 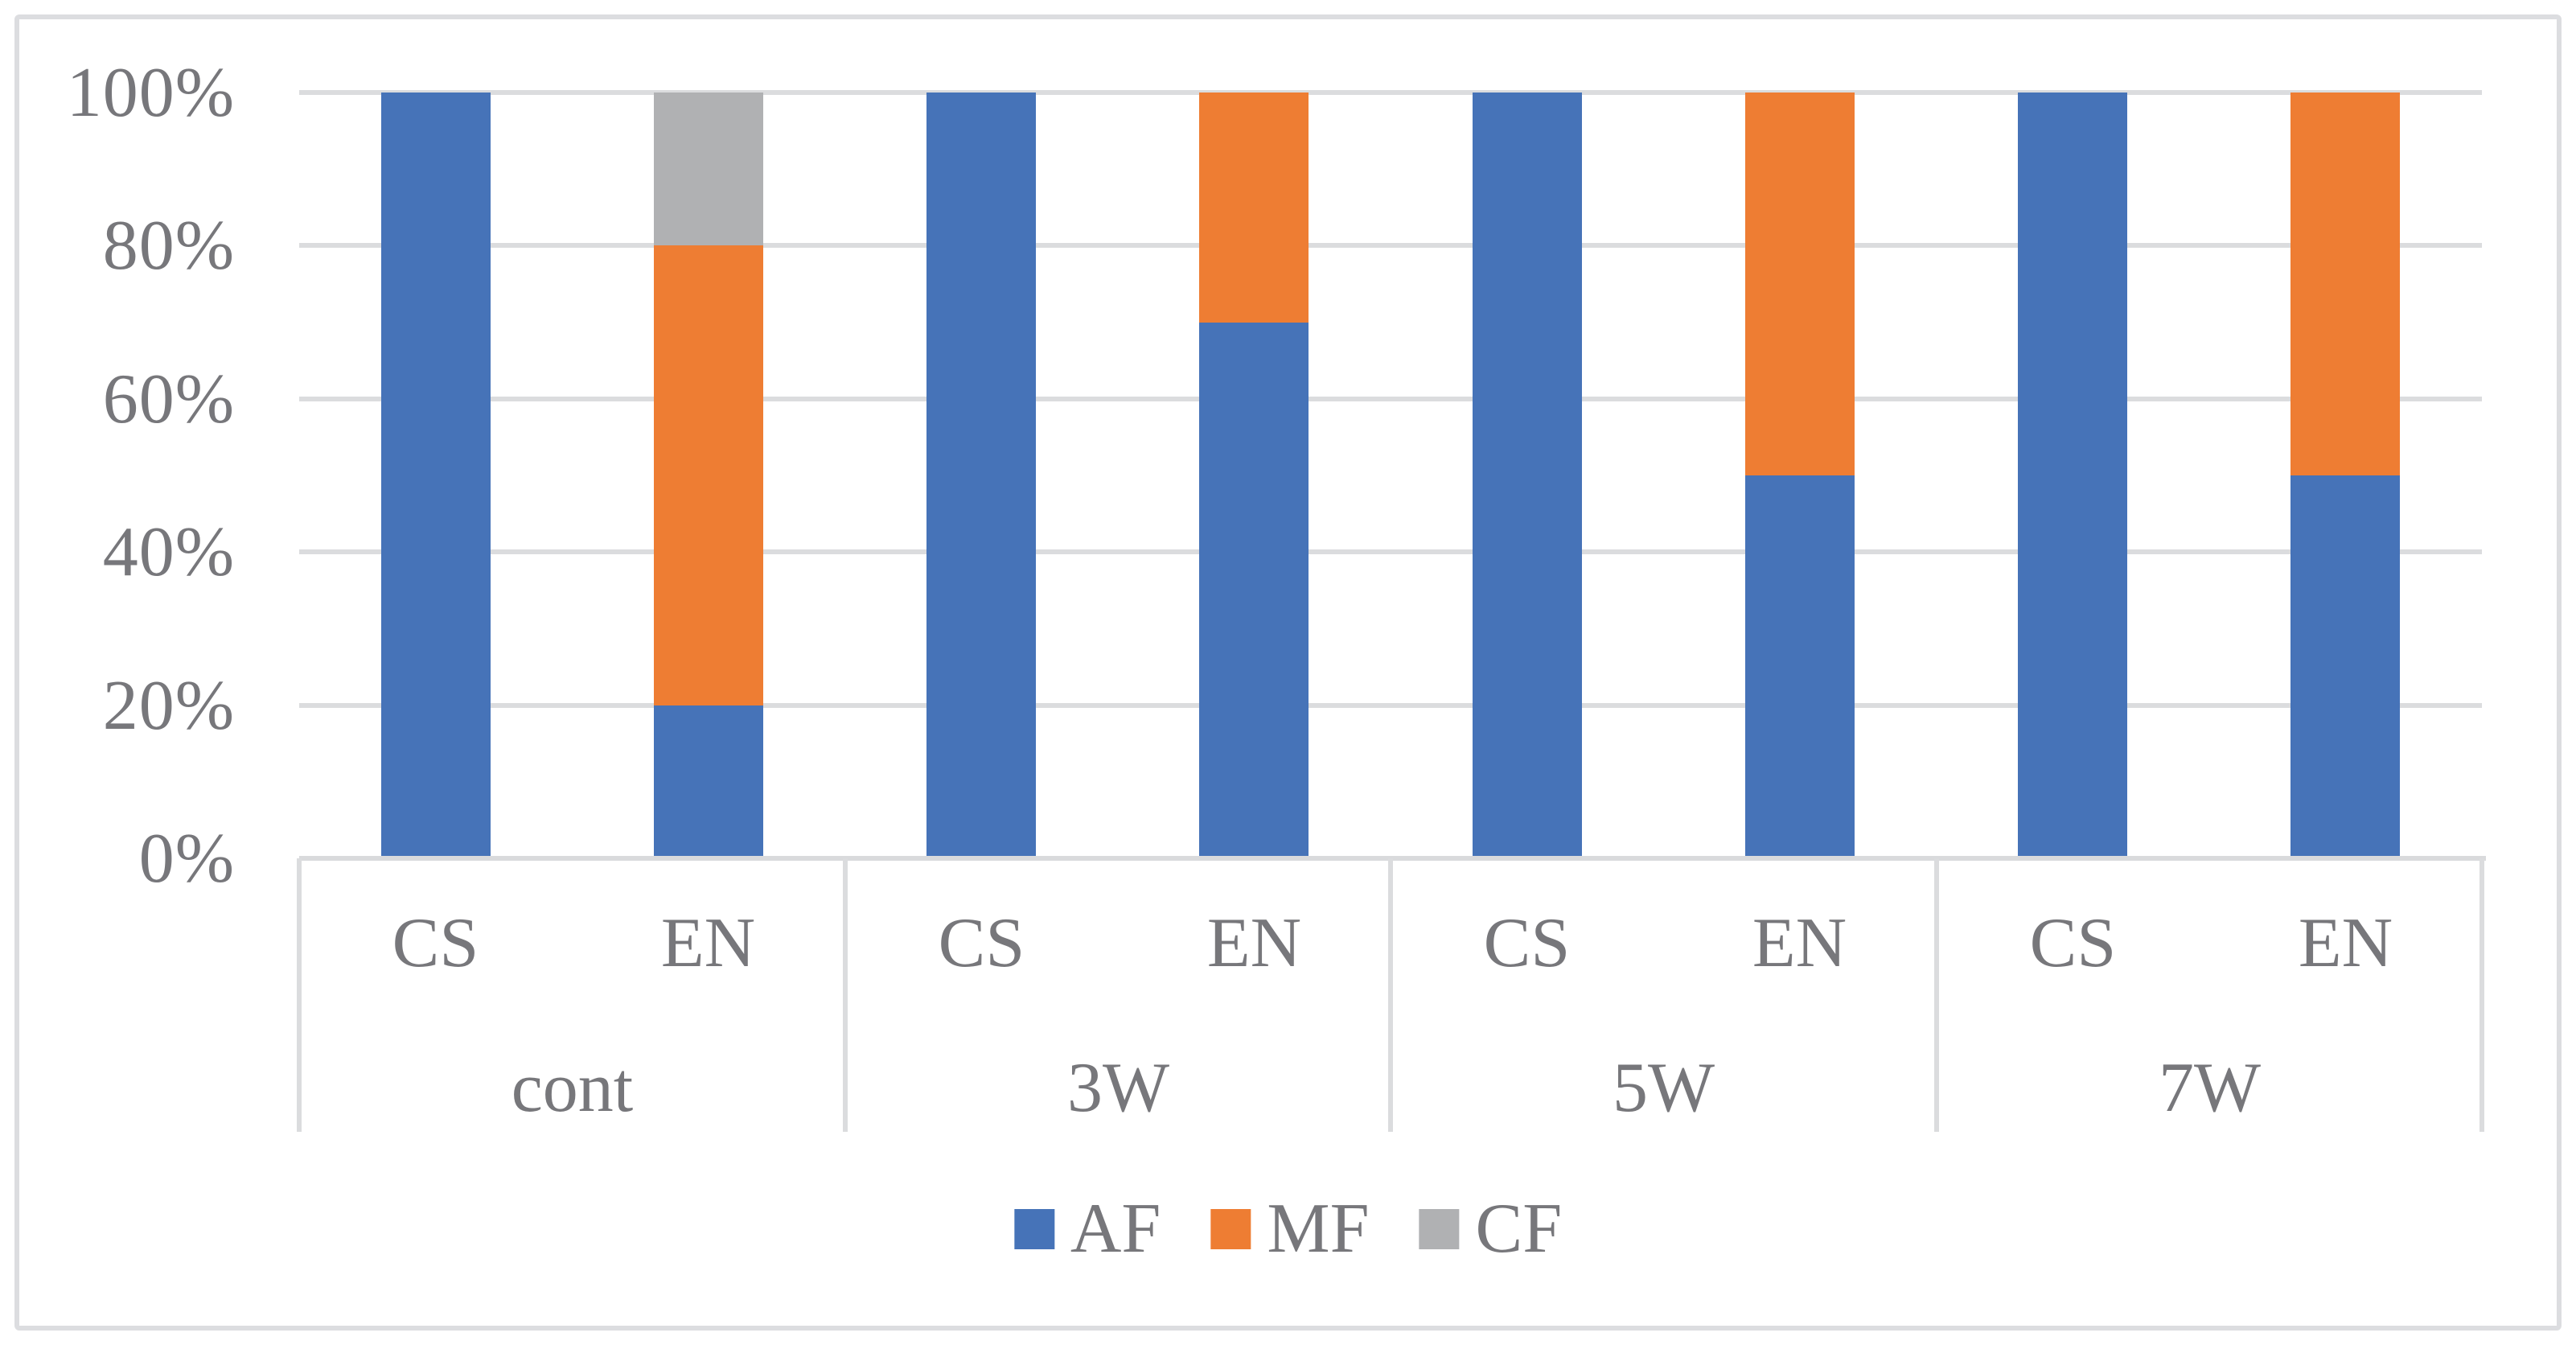 What do you see at coordinates (186, 858) in the screenshot?
I see `y-axis-tick-label: 0%` at bounding box center [186, 858].